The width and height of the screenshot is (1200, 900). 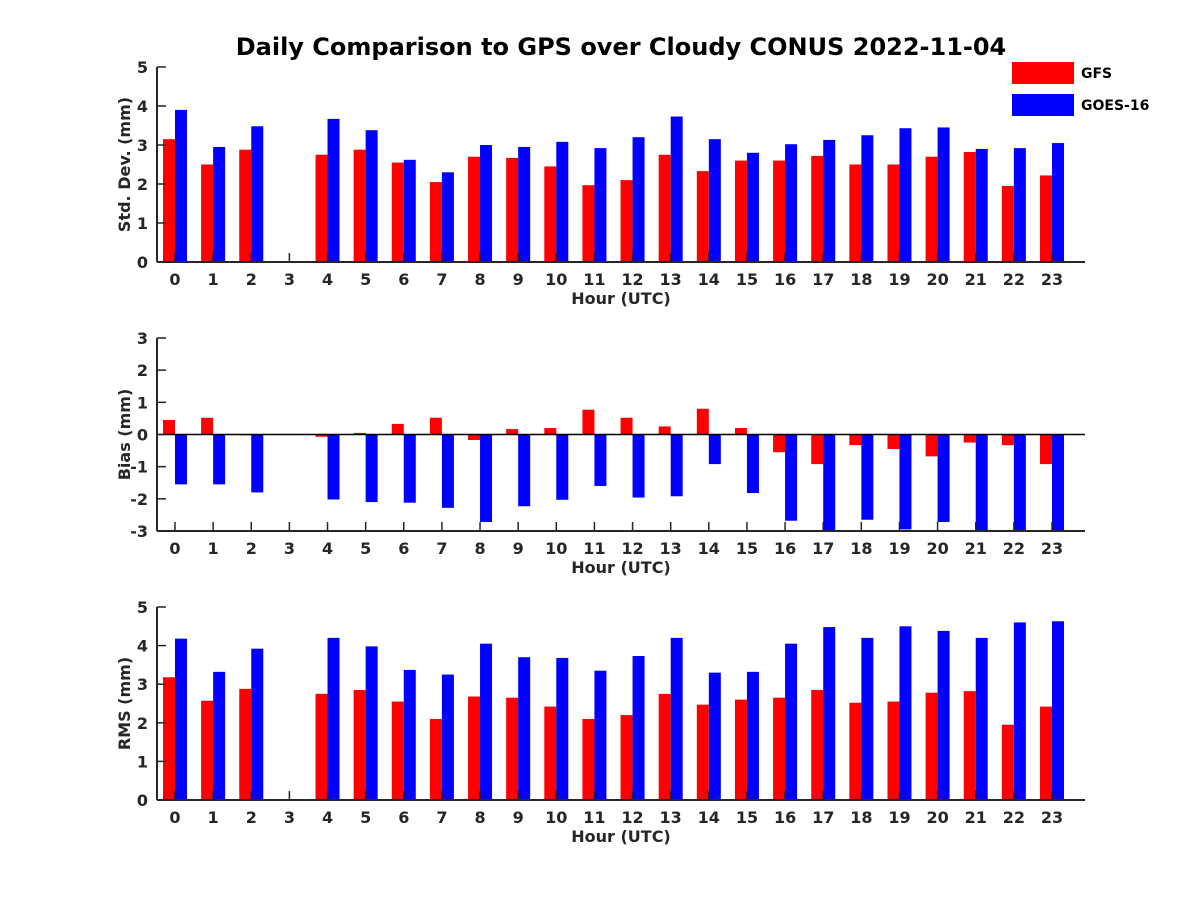 I want to click on x-tick-label: 11, so click(x=594, y=817).